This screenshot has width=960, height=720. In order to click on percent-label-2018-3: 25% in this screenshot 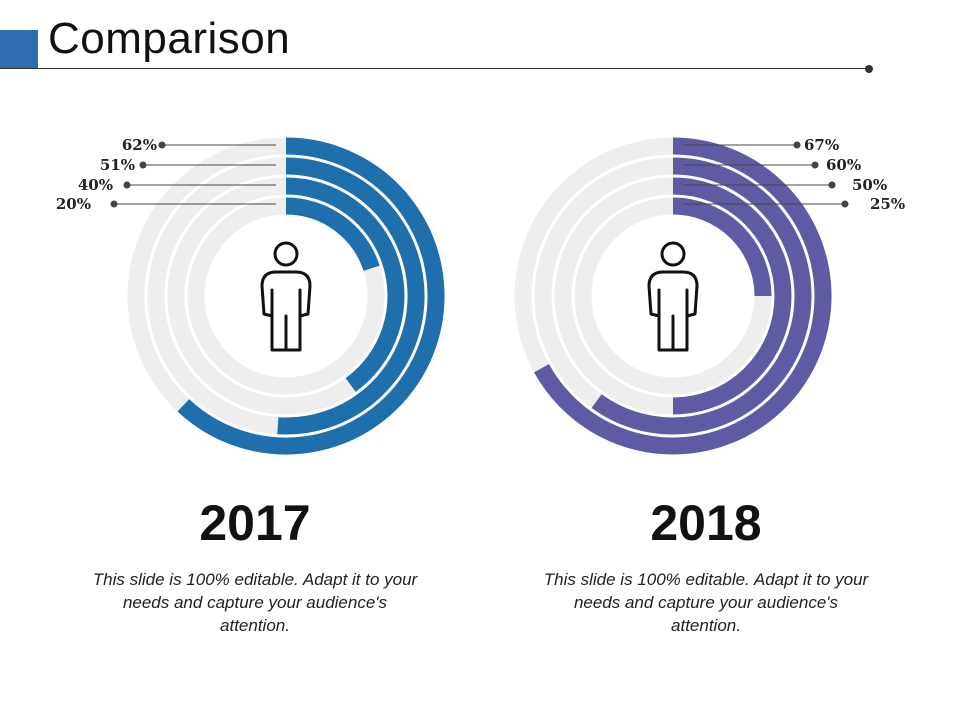, I will do `click(887, 204)`.